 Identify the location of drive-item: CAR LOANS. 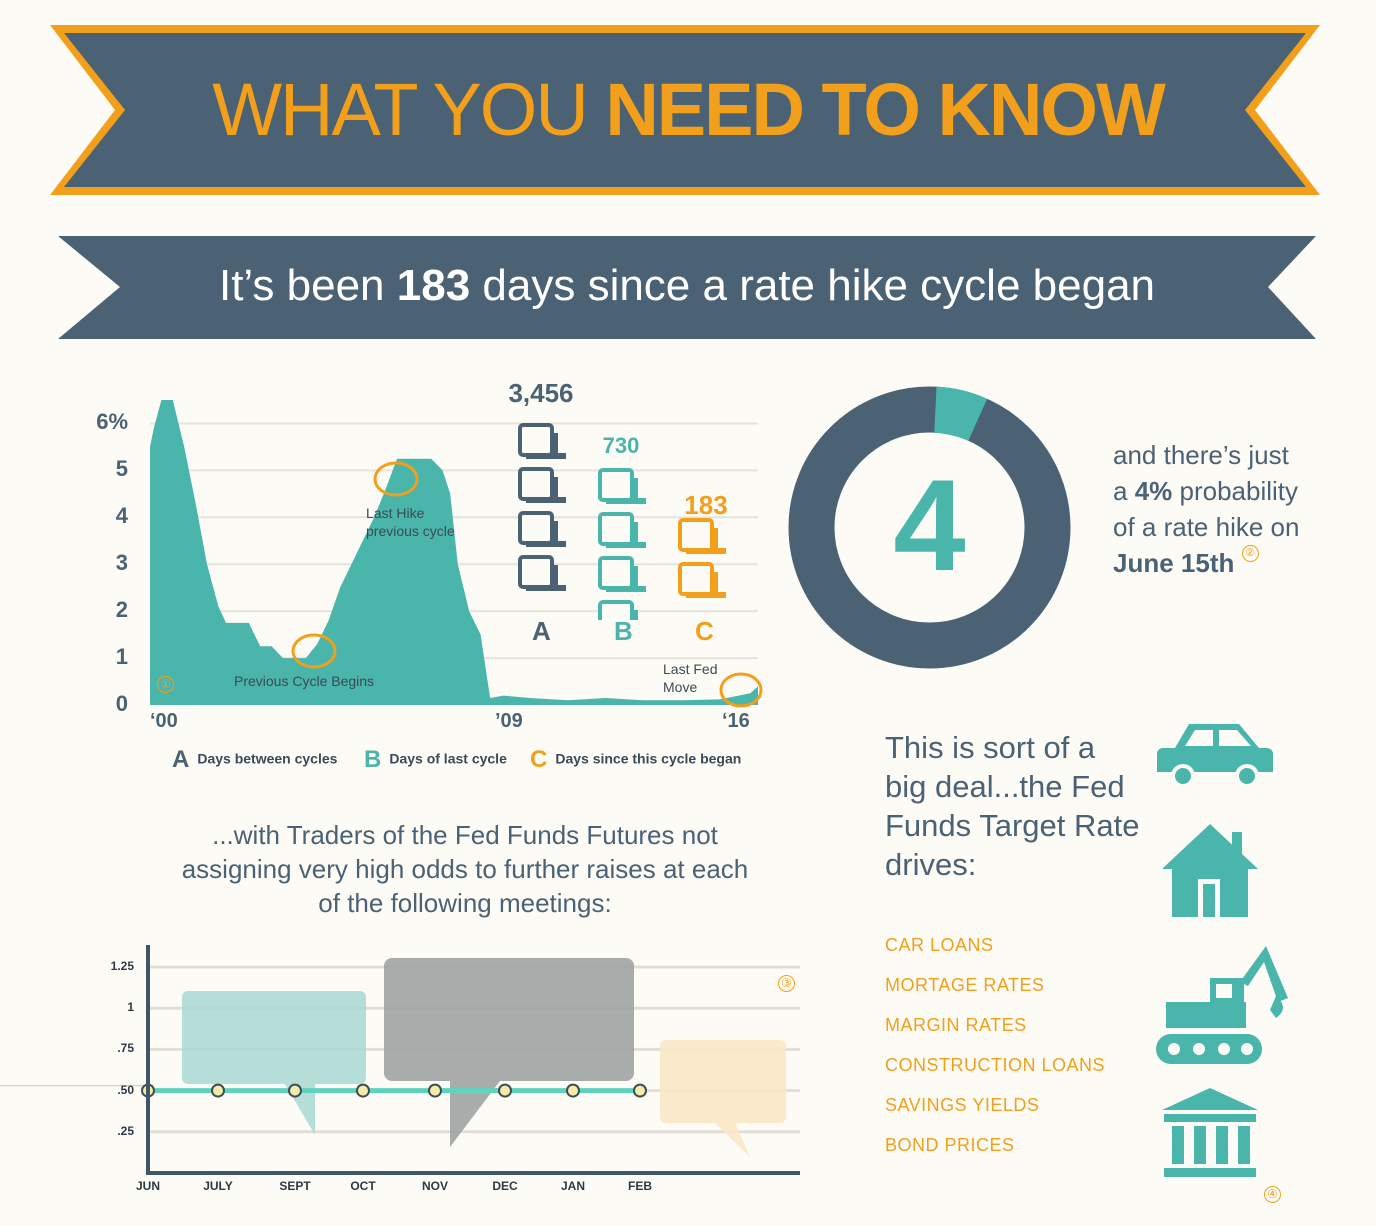
(939, 945).